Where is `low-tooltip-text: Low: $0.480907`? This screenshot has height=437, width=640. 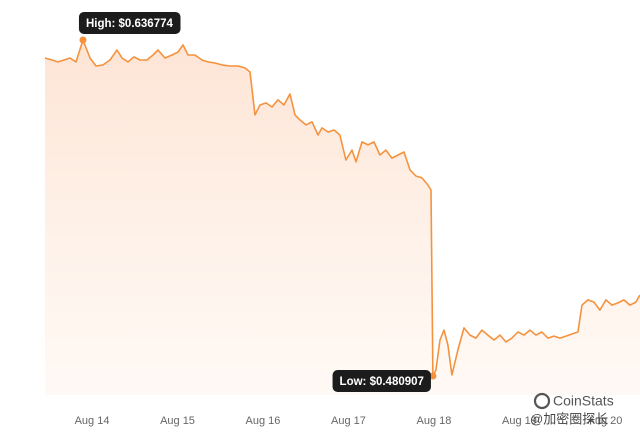 low-tooltip-text: Low: $0.480907 is located at coordinates (382, 382).